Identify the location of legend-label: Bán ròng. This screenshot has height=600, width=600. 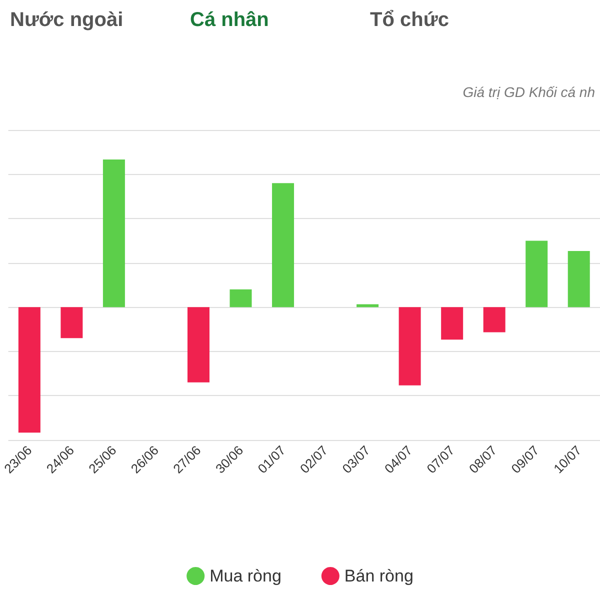
(379, 576).